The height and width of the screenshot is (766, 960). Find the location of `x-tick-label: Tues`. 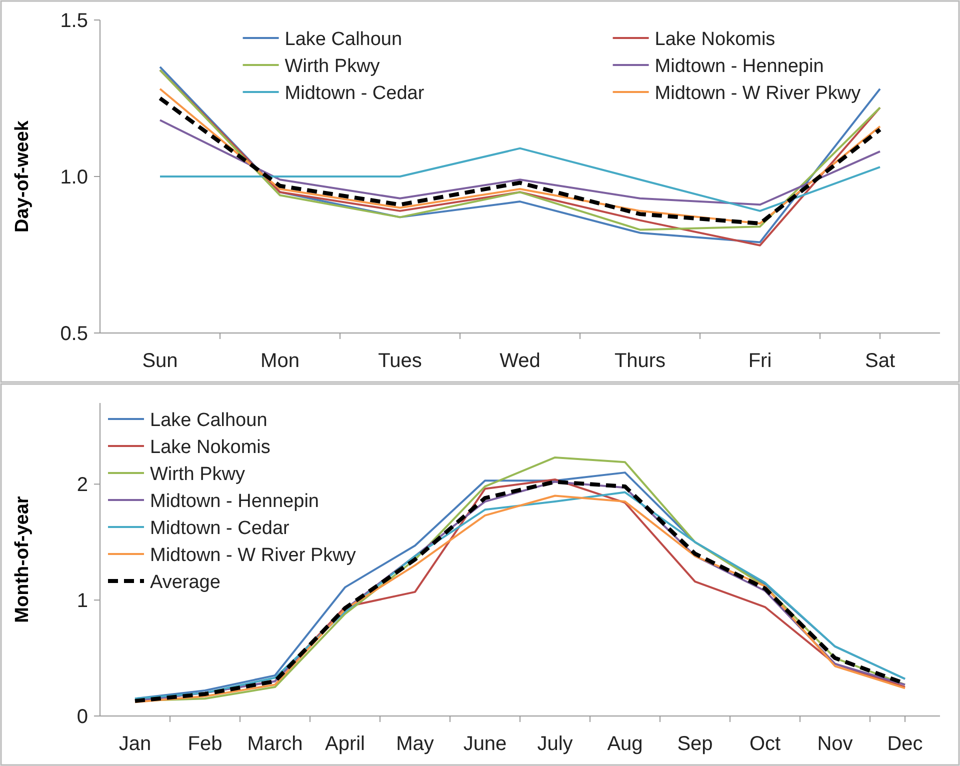

x-tick-label: Tues is located at coordinates (400, 361).